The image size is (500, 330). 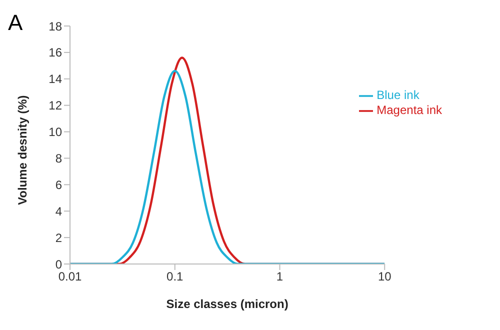 What do you see at coordinates (58, 211) in the screenshot?
I see `y-tick-label: 4` at bounding box center [58, 211].